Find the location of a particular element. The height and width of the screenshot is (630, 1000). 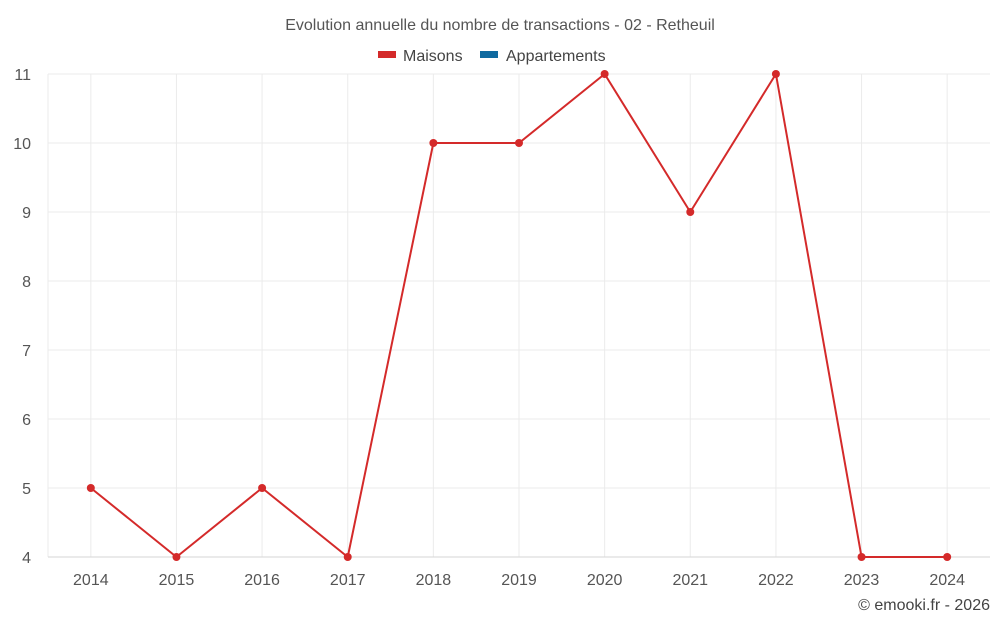

data-point-maisons-2024 is located at coordinates (947, 557).